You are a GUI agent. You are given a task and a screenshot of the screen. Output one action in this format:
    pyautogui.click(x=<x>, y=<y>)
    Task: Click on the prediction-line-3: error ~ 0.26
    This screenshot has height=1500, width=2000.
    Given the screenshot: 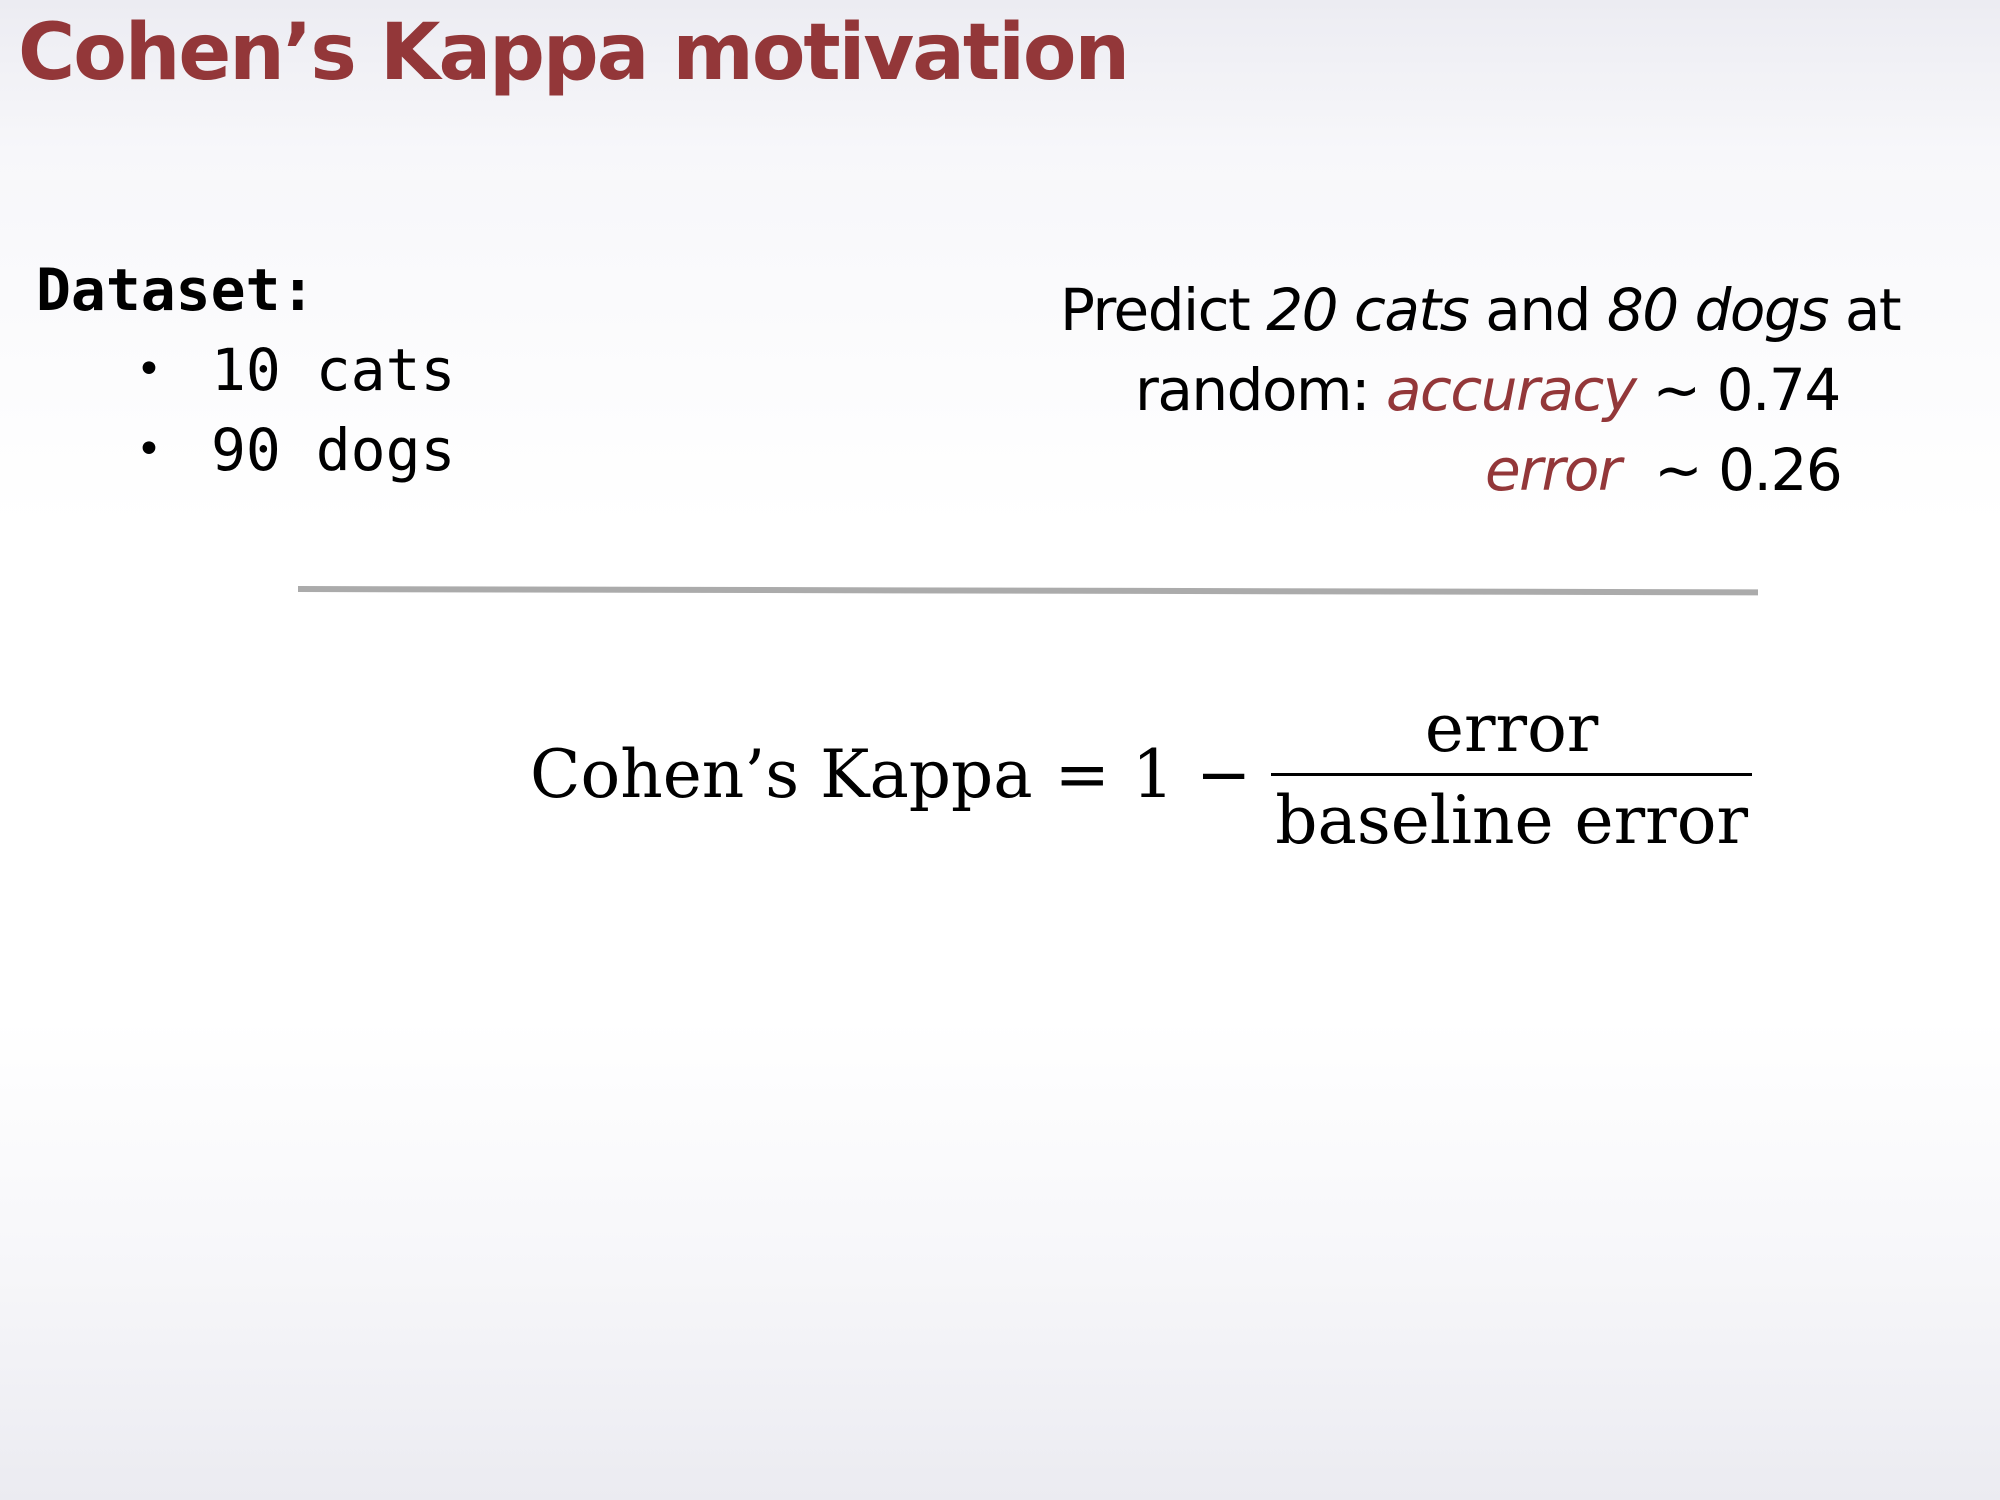 What is the action you would take?
    pyautogui.click(x=1460, y=470)
    